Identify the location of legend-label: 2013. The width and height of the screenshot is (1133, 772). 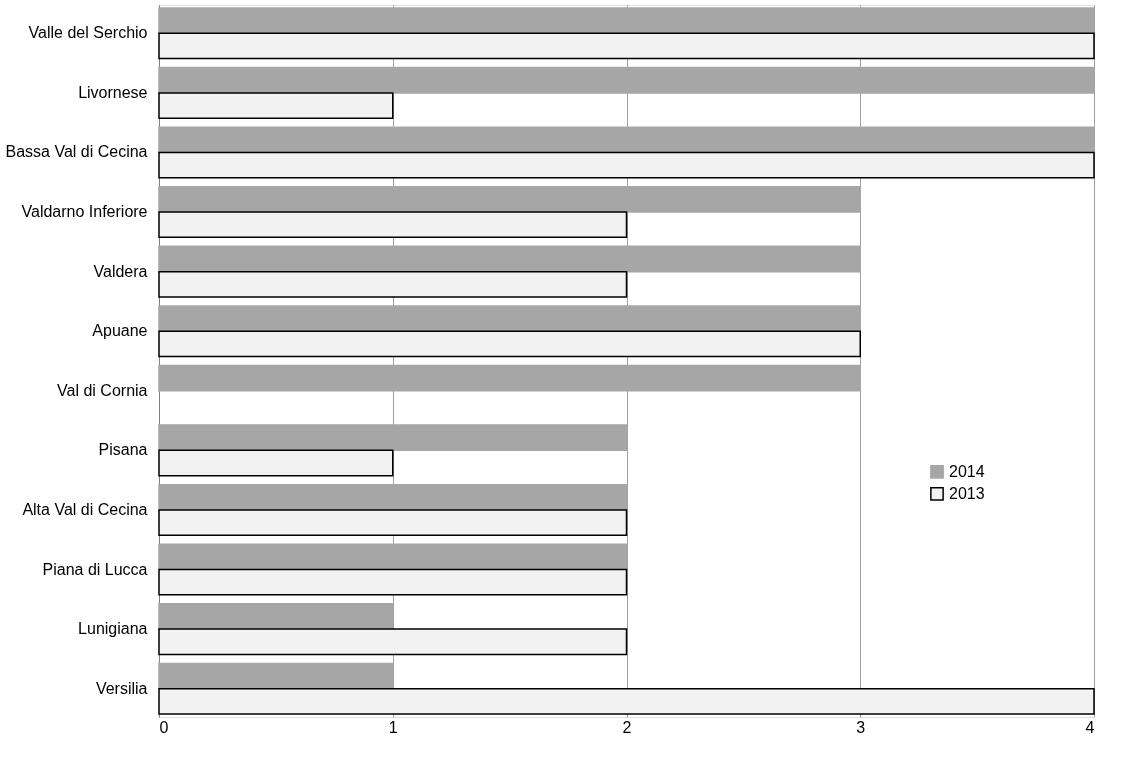
(967, 493).